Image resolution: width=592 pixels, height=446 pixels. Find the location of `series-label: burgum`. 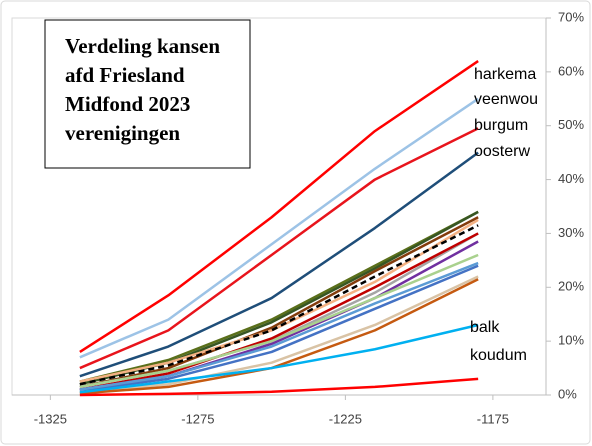

series-label: burgum is located at coordinates (501, 125).